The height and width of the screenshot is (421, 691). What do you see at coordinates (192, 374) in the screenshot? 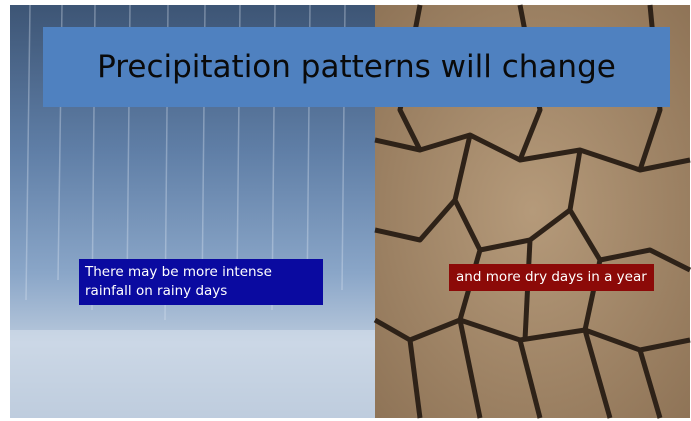
I see `splash-mist` at bounding box center [192, 374].